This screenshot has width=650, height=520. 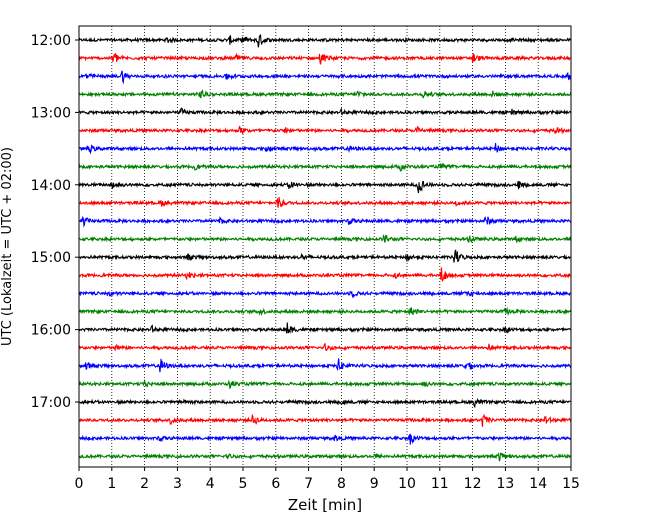 What do you see at coordinates (473, 484) in the screenshot?
I see `x-tick-label: 12` at bounding box center [473, 484].